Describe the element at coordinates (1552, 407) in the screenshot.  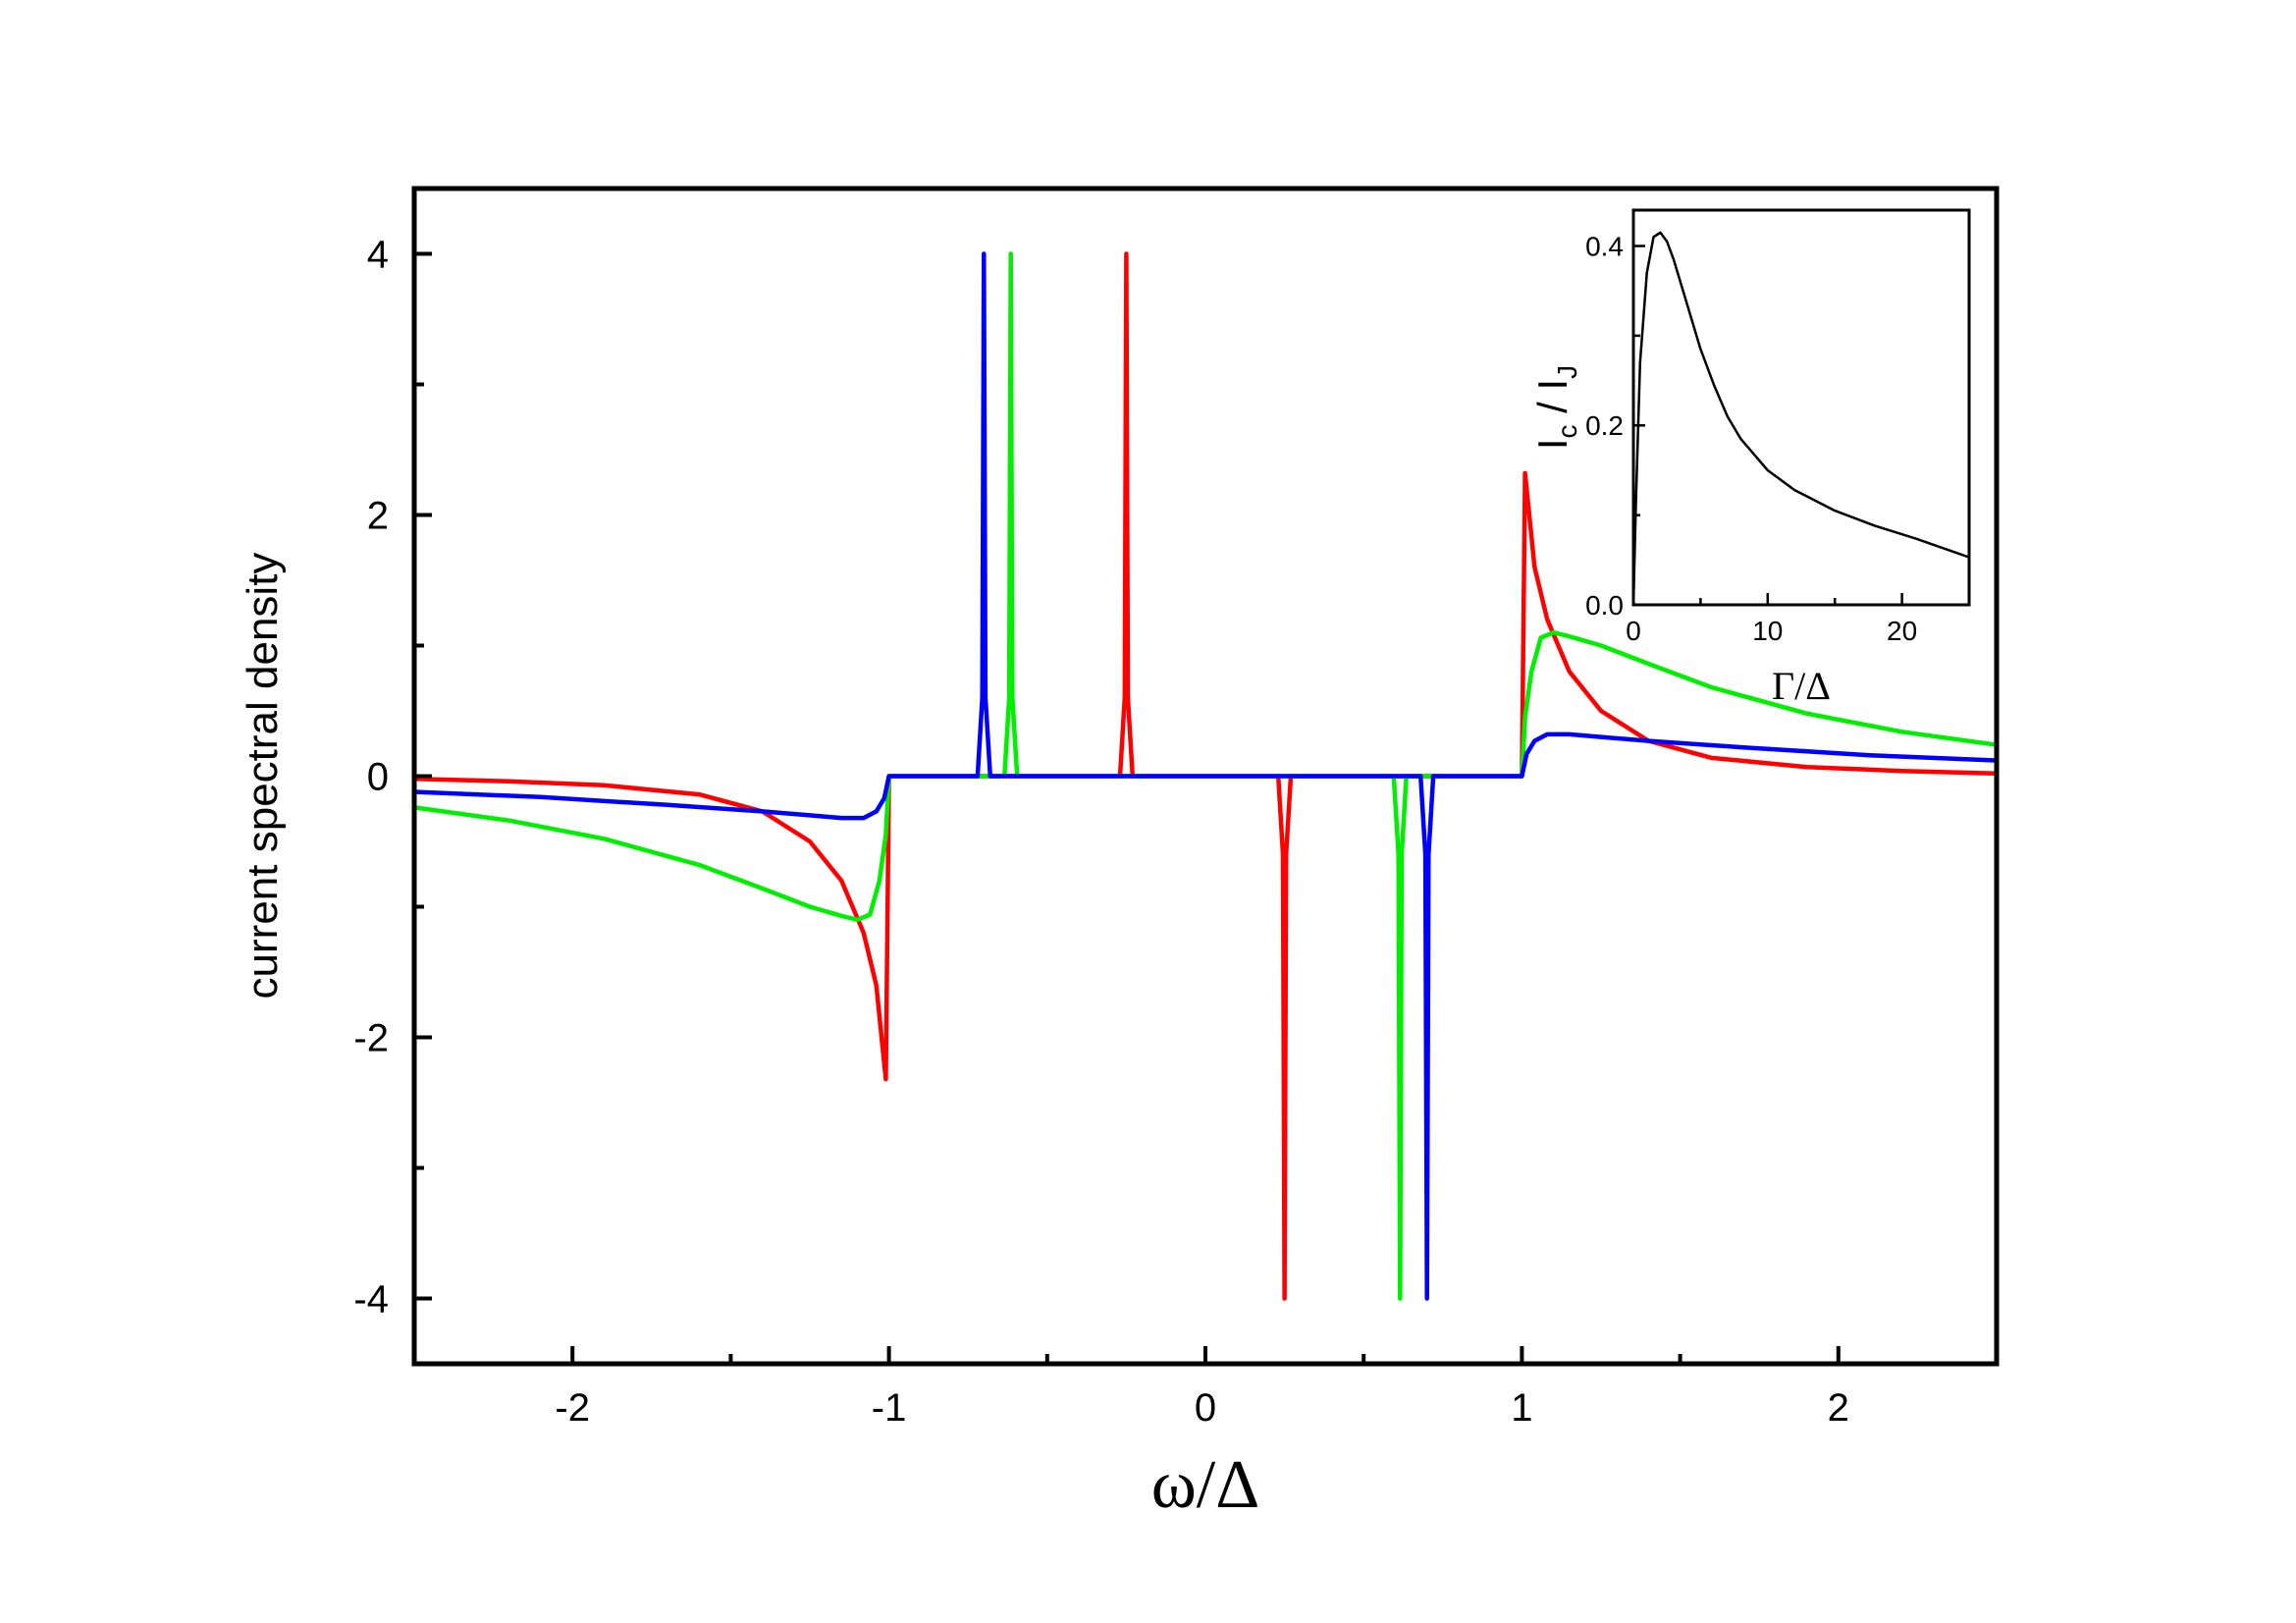
I see `inset-y-label-sep: /` at that location.